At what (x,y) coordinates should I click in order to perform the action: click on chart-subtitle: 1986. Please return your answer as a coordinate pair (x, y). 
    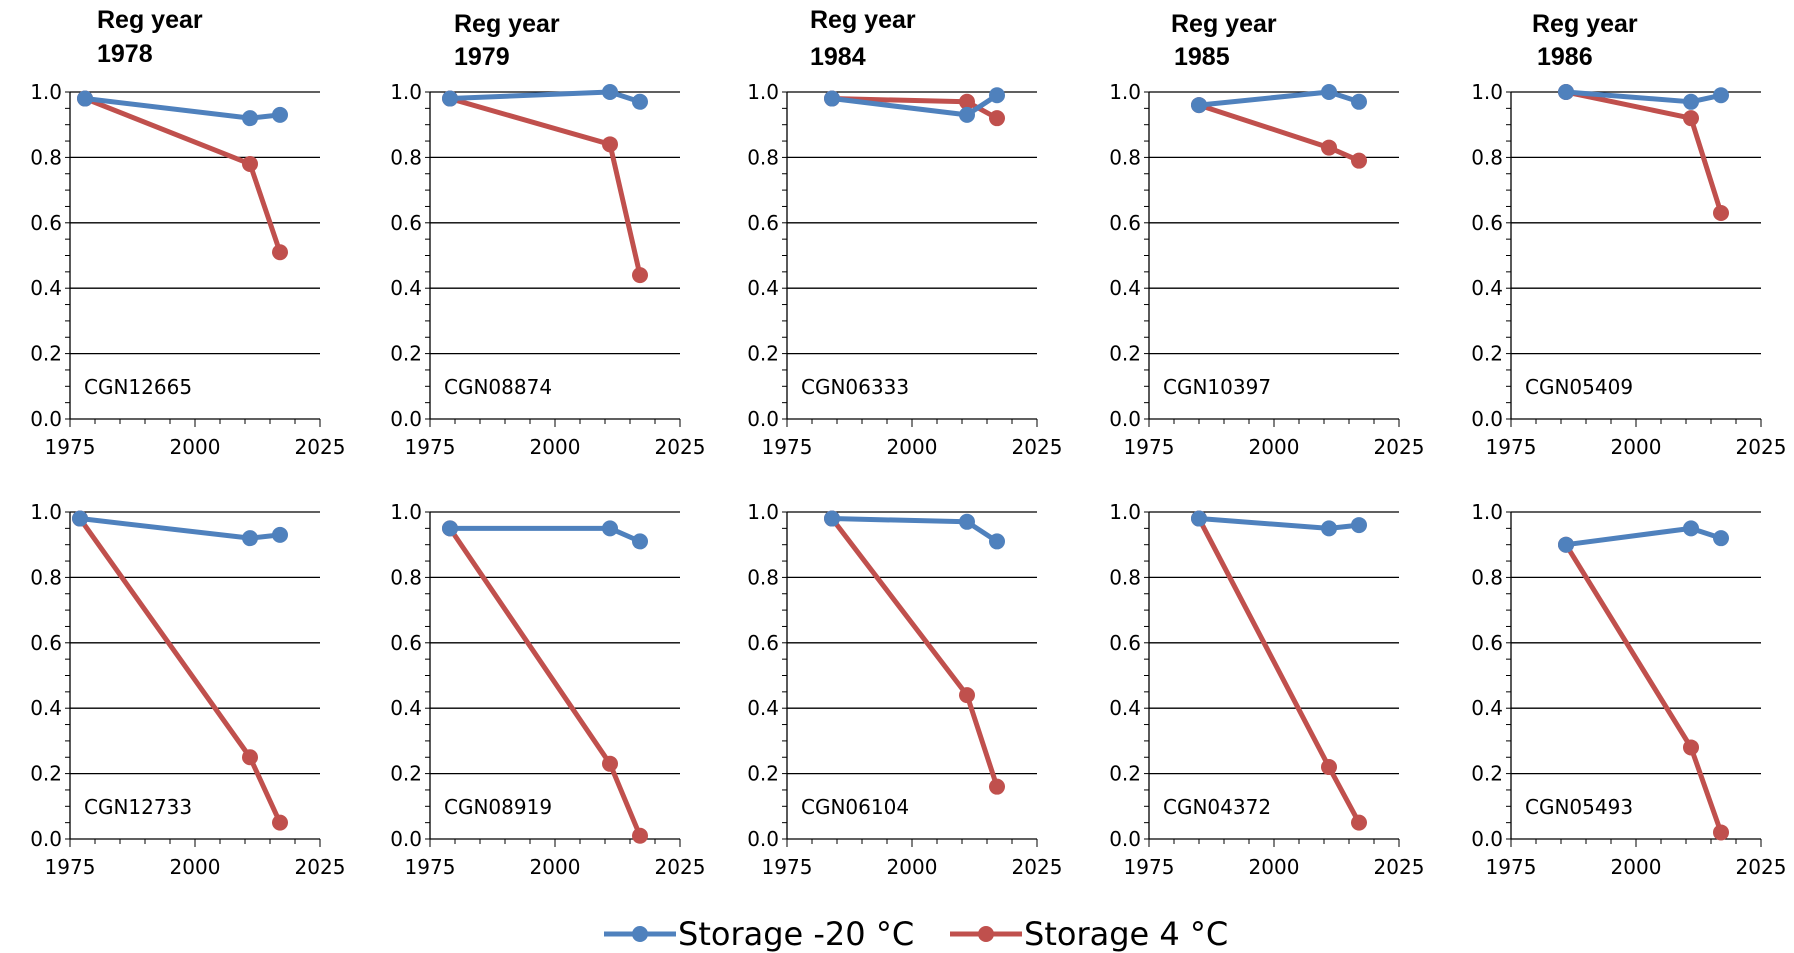
    Looking at the image, I should click on (1565, 57).